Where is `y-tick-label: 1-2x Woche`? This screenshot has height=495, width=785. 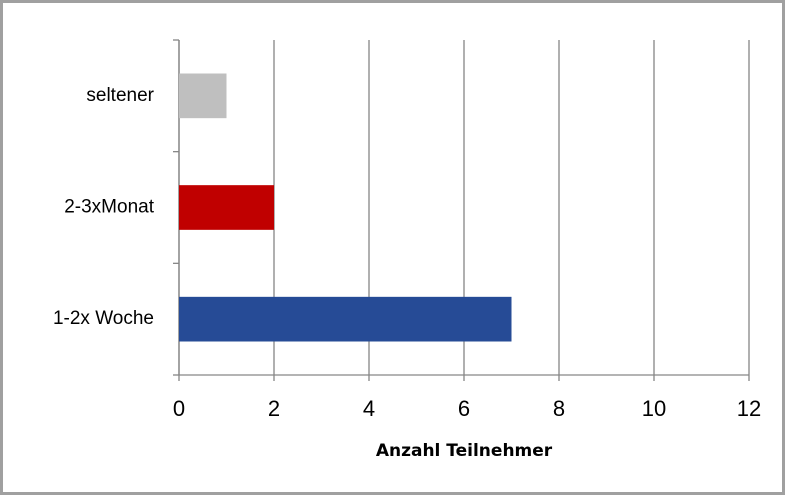
y-tick-label: 1-2x Woche is located at coordinates (103, 318).